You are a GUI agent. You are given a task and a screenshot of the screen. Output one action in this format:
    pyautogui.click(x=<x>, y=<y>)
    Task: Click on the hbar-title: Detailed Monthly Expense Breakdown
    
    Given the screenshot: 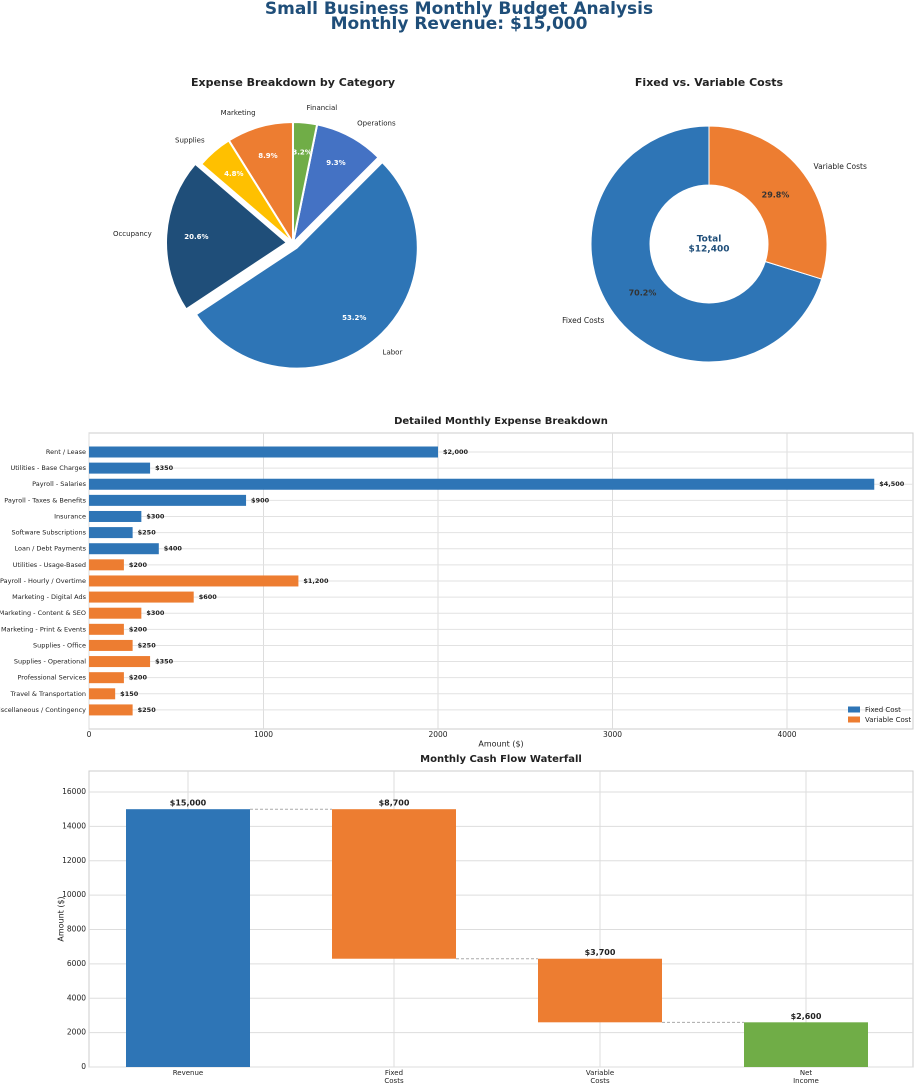 What is the action you would take?
    pyautogui.click(x=501, y=421)
    